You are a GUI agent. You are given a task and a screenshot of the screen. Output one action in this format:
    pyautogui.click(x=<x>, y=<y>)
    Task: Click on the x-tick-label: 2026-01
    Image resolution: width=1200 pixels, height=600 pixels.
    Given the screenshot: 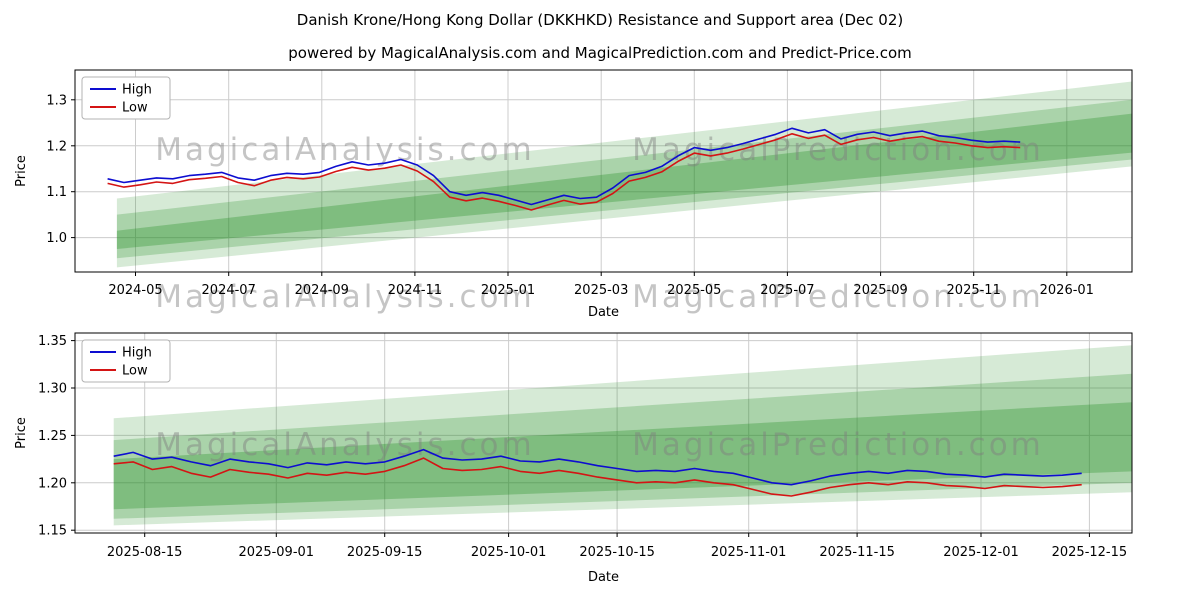 What is the action you would take?
    pyautogui.click(x=1067, y=290)
    